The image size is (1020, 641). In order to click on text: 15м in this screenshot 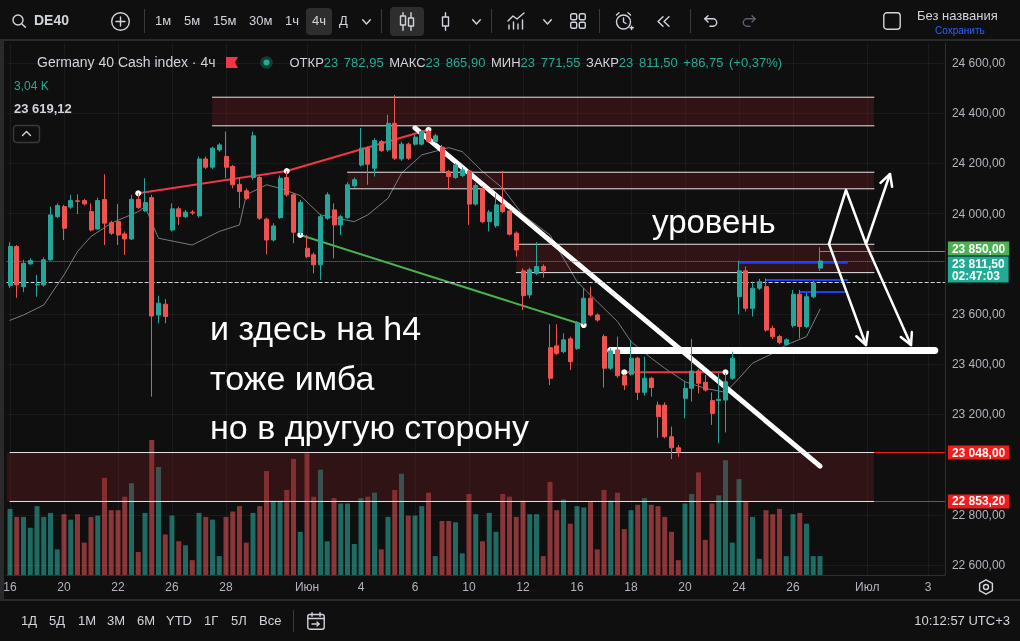, I will do `click(225, 21)`.